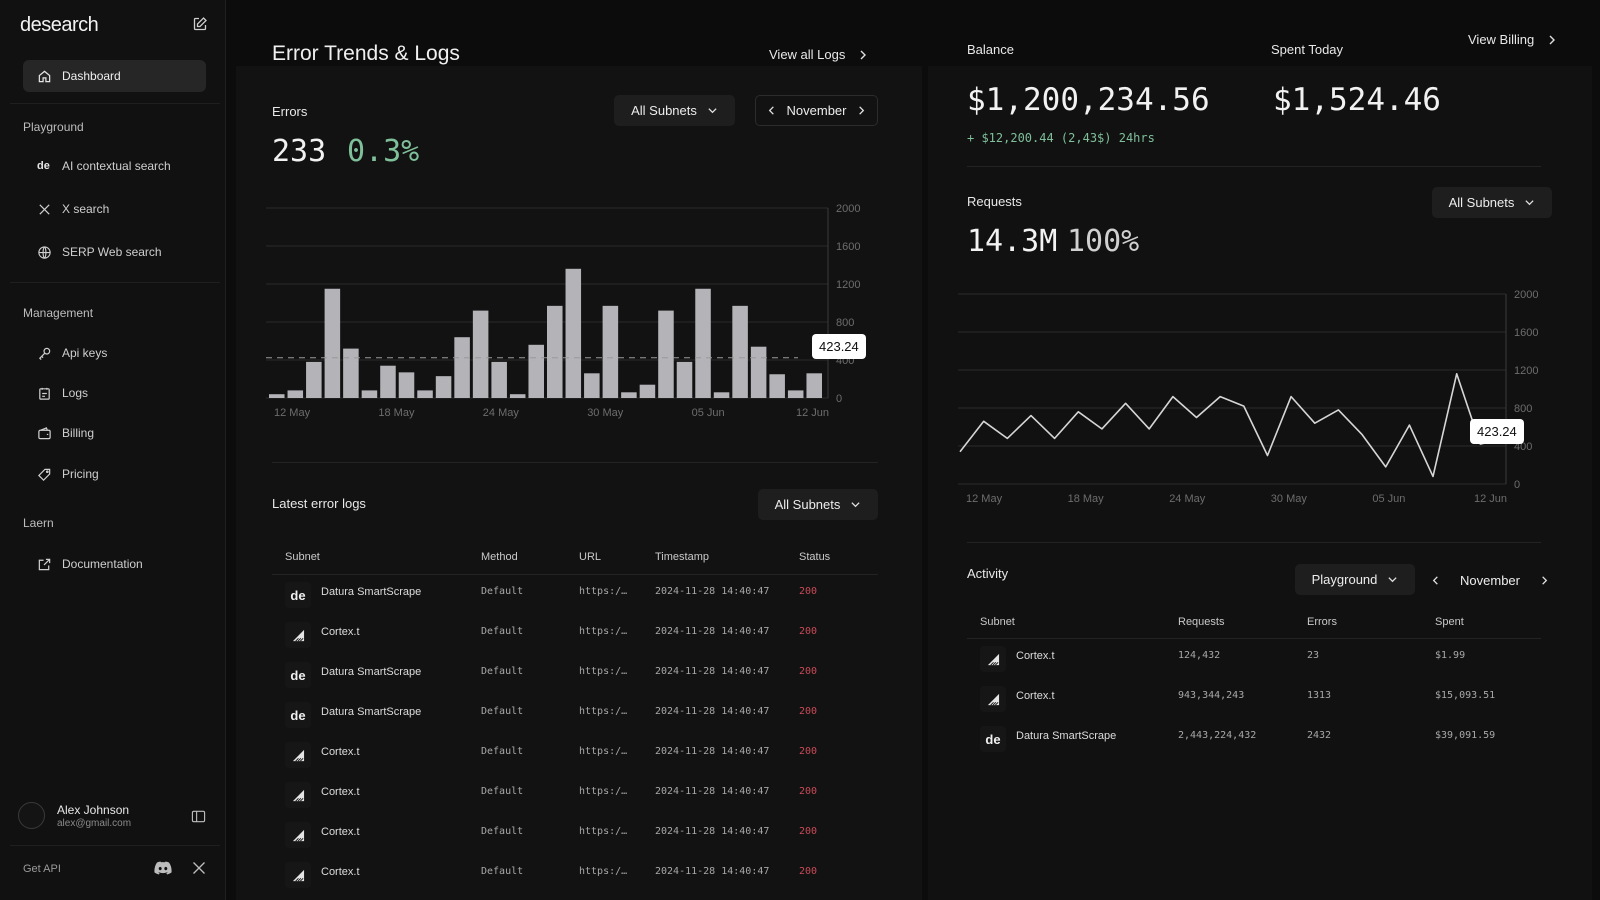  Describe the element at coordinates (1449, 622) in the screenshot. I see `column-header-spent: Spent` at that location.